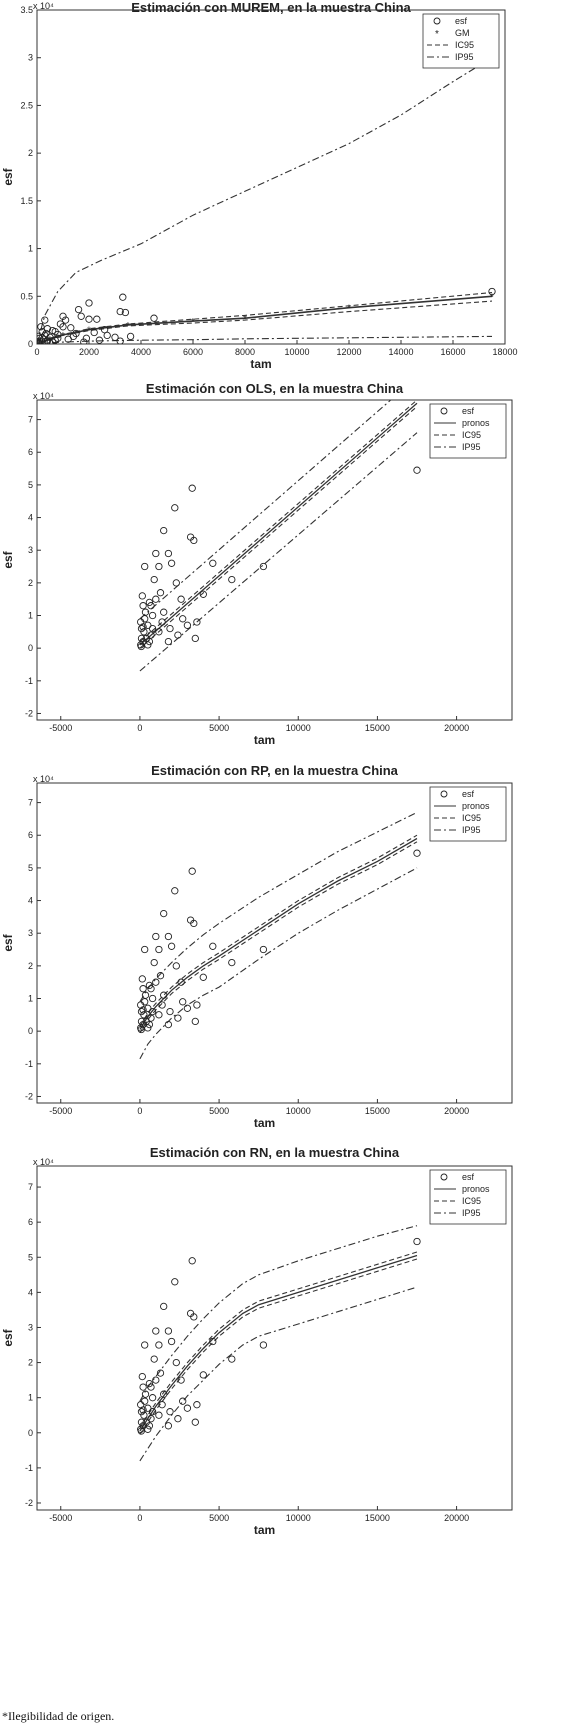  What do you see at coordinates (452, 352) in the screenshot?
I see `x-tick-label: 16000` at bounding box center [452, 352].